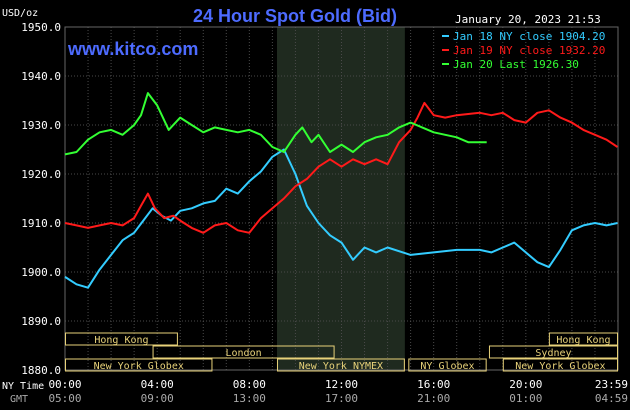 The height and width of the screenshot is (410, 630). Describe the element at coordinates (41, 27) in the screenshot. I see `y-tick-label: 1950.0` at that location.